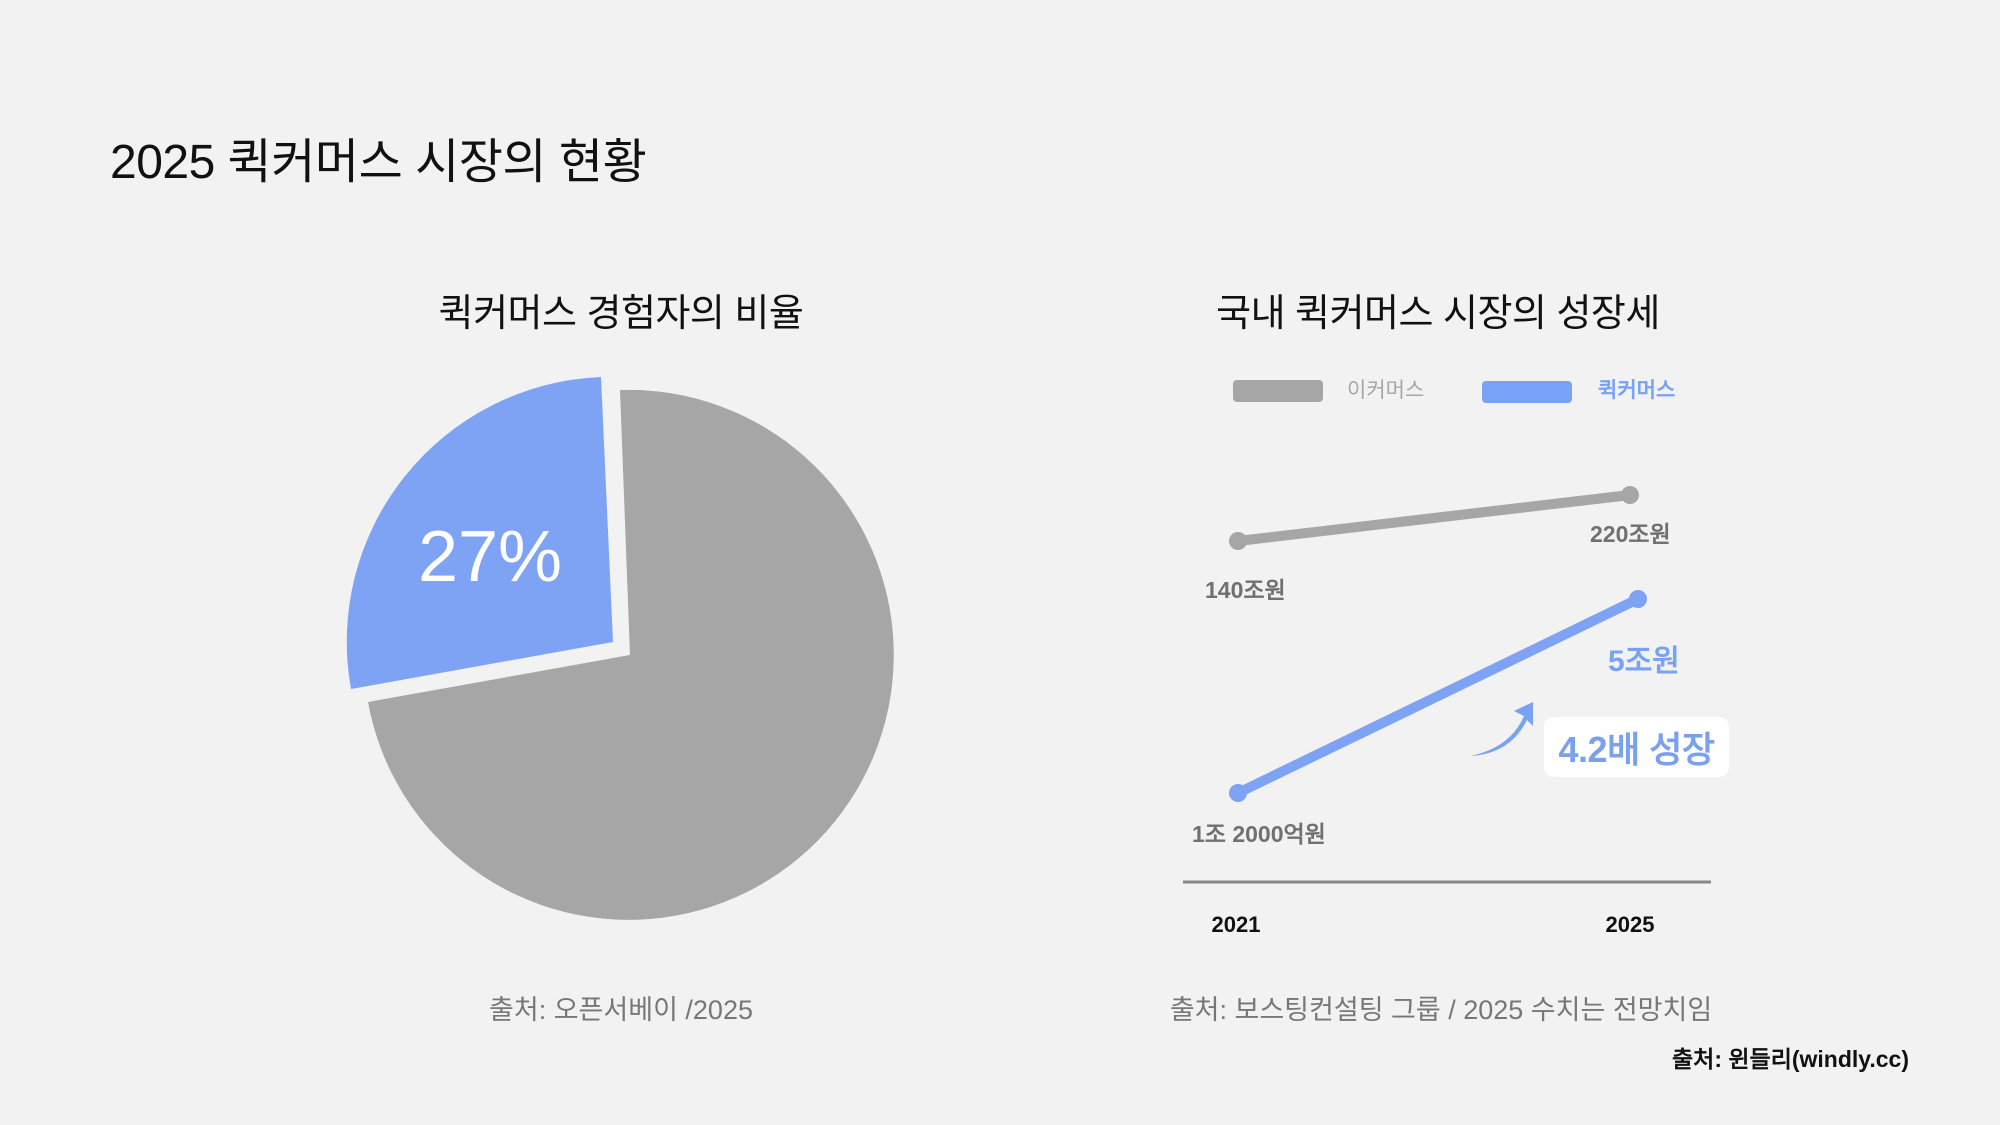  Describe the element at coordinates (1630, 495) in the screenshot. I see `ecommerce-point-2025` at that location.